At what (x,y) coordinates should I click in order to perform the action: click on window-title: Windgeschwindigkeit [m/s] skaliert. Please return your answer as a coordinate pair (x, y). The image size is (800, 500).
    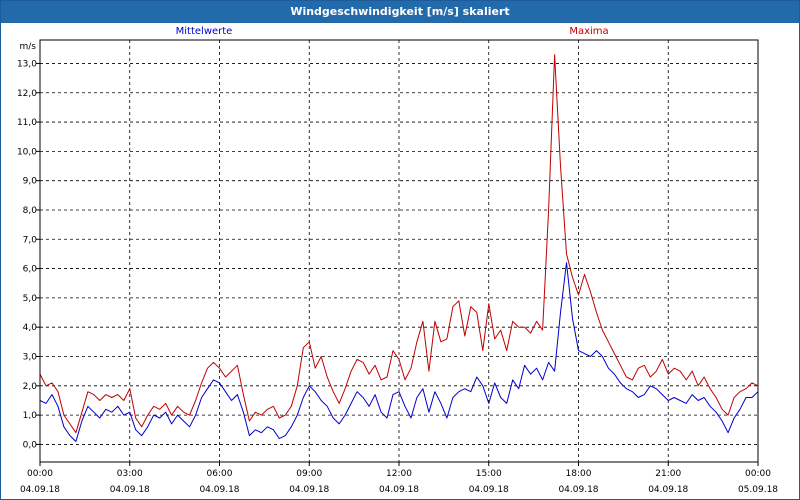
    Looking at the image, I should click on (400, 12).